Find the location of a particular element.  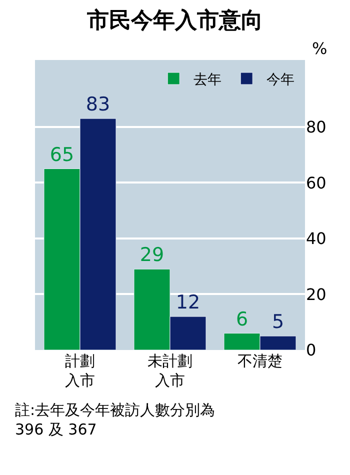

y-axis-title: % is located at coordinates (320, 48).